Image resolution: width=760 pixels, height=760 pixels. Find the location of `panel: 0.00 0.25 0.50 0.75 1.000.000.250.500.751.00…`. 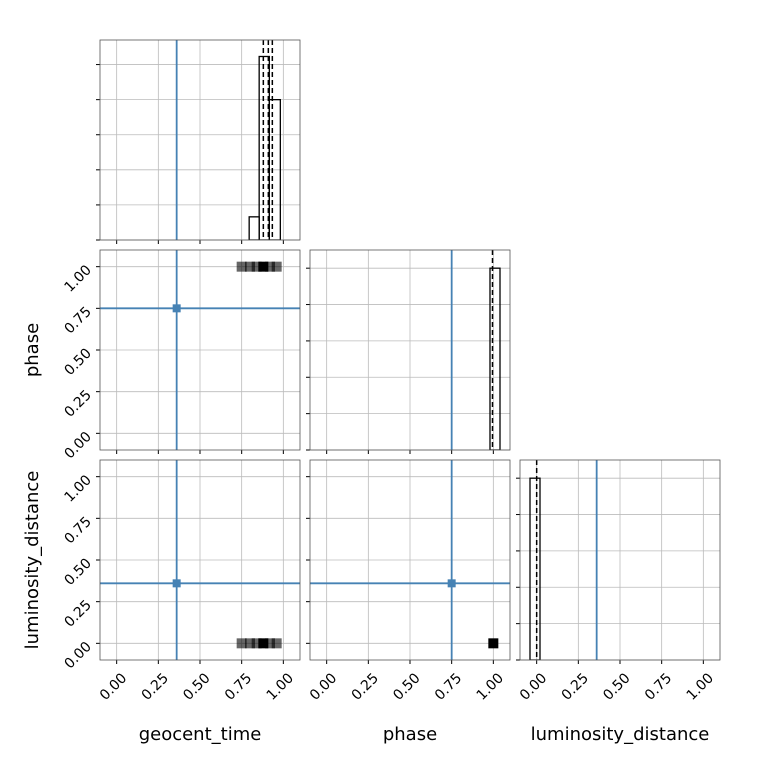

panel: 0.00 0.25 0.50 0.75 1.000.000.250.500.751.00… is located at coordinates (161, 602).